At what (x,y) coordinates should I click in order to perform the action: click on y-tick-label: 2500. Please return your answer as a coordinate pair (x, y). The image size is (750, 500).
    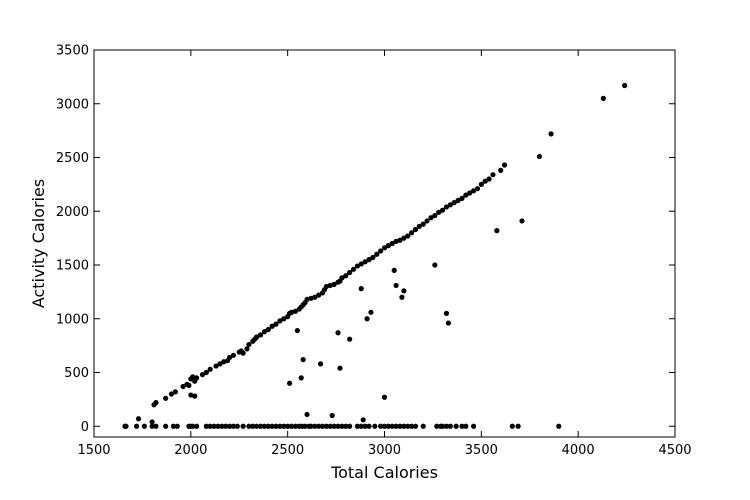
    Looking at the image, I should click on (72, 158).